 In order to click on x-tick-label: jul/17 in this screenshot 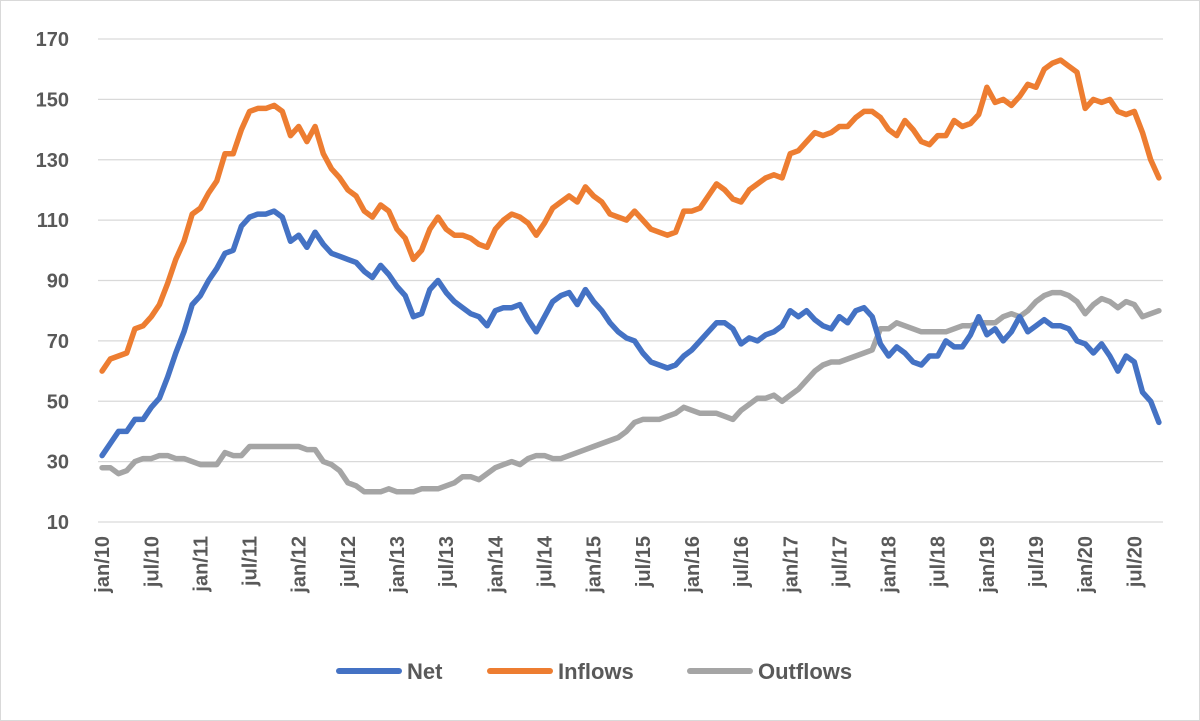, I will do `click(840, 562)`.